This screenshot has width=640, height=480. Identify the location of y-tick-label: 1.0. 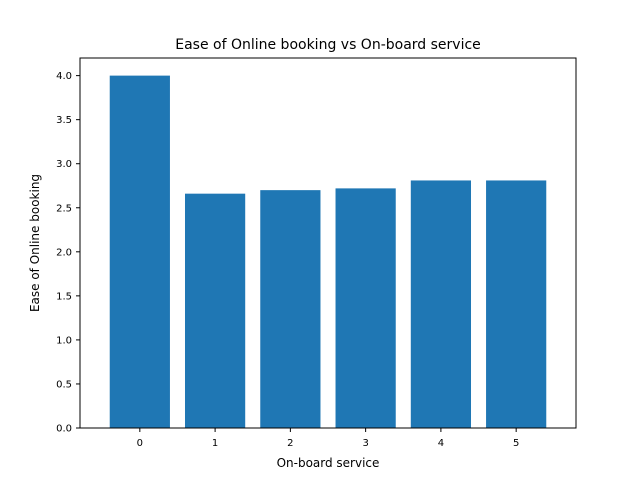
(64, 340).